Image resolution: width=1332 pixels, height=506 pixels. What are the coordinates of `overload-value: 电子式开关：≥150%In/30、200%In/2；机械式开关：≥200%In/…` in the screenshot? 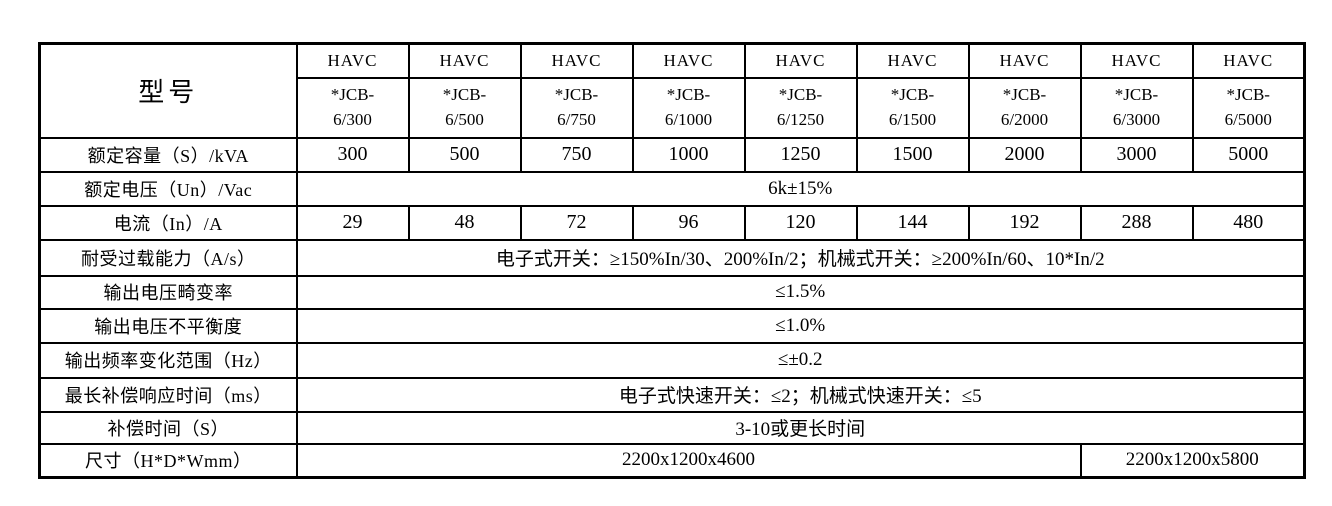 It's located at (800, 257).